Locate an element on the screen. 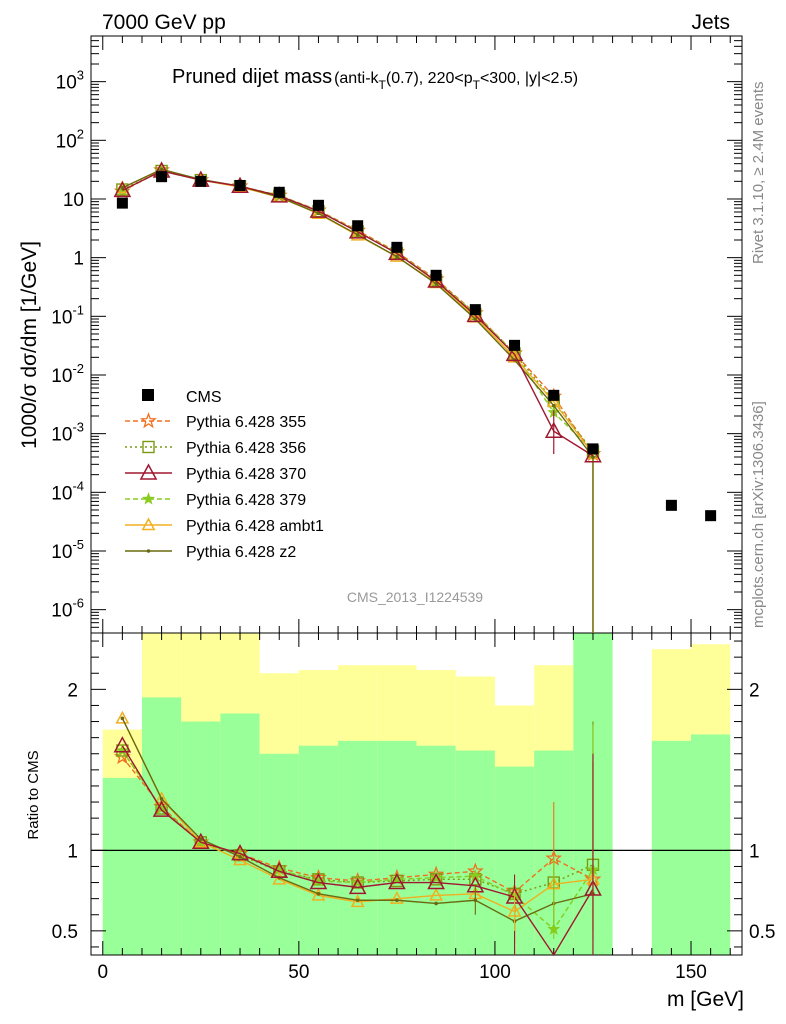 Image resolution: width=786 pixels, height=1024 pixels. p379-legend-label: Pythia 6.428 379 is located at coordinates (246, 500).